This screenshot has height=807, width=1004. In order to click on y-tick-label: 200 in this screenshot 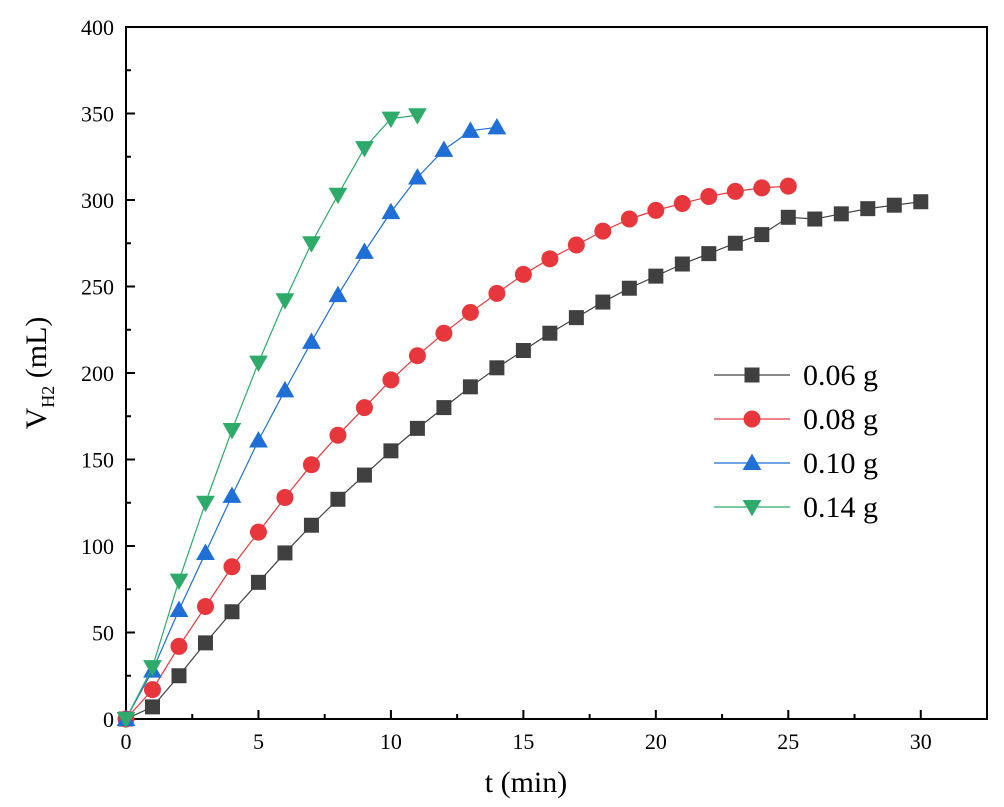, I will do `click(97, 373)`.